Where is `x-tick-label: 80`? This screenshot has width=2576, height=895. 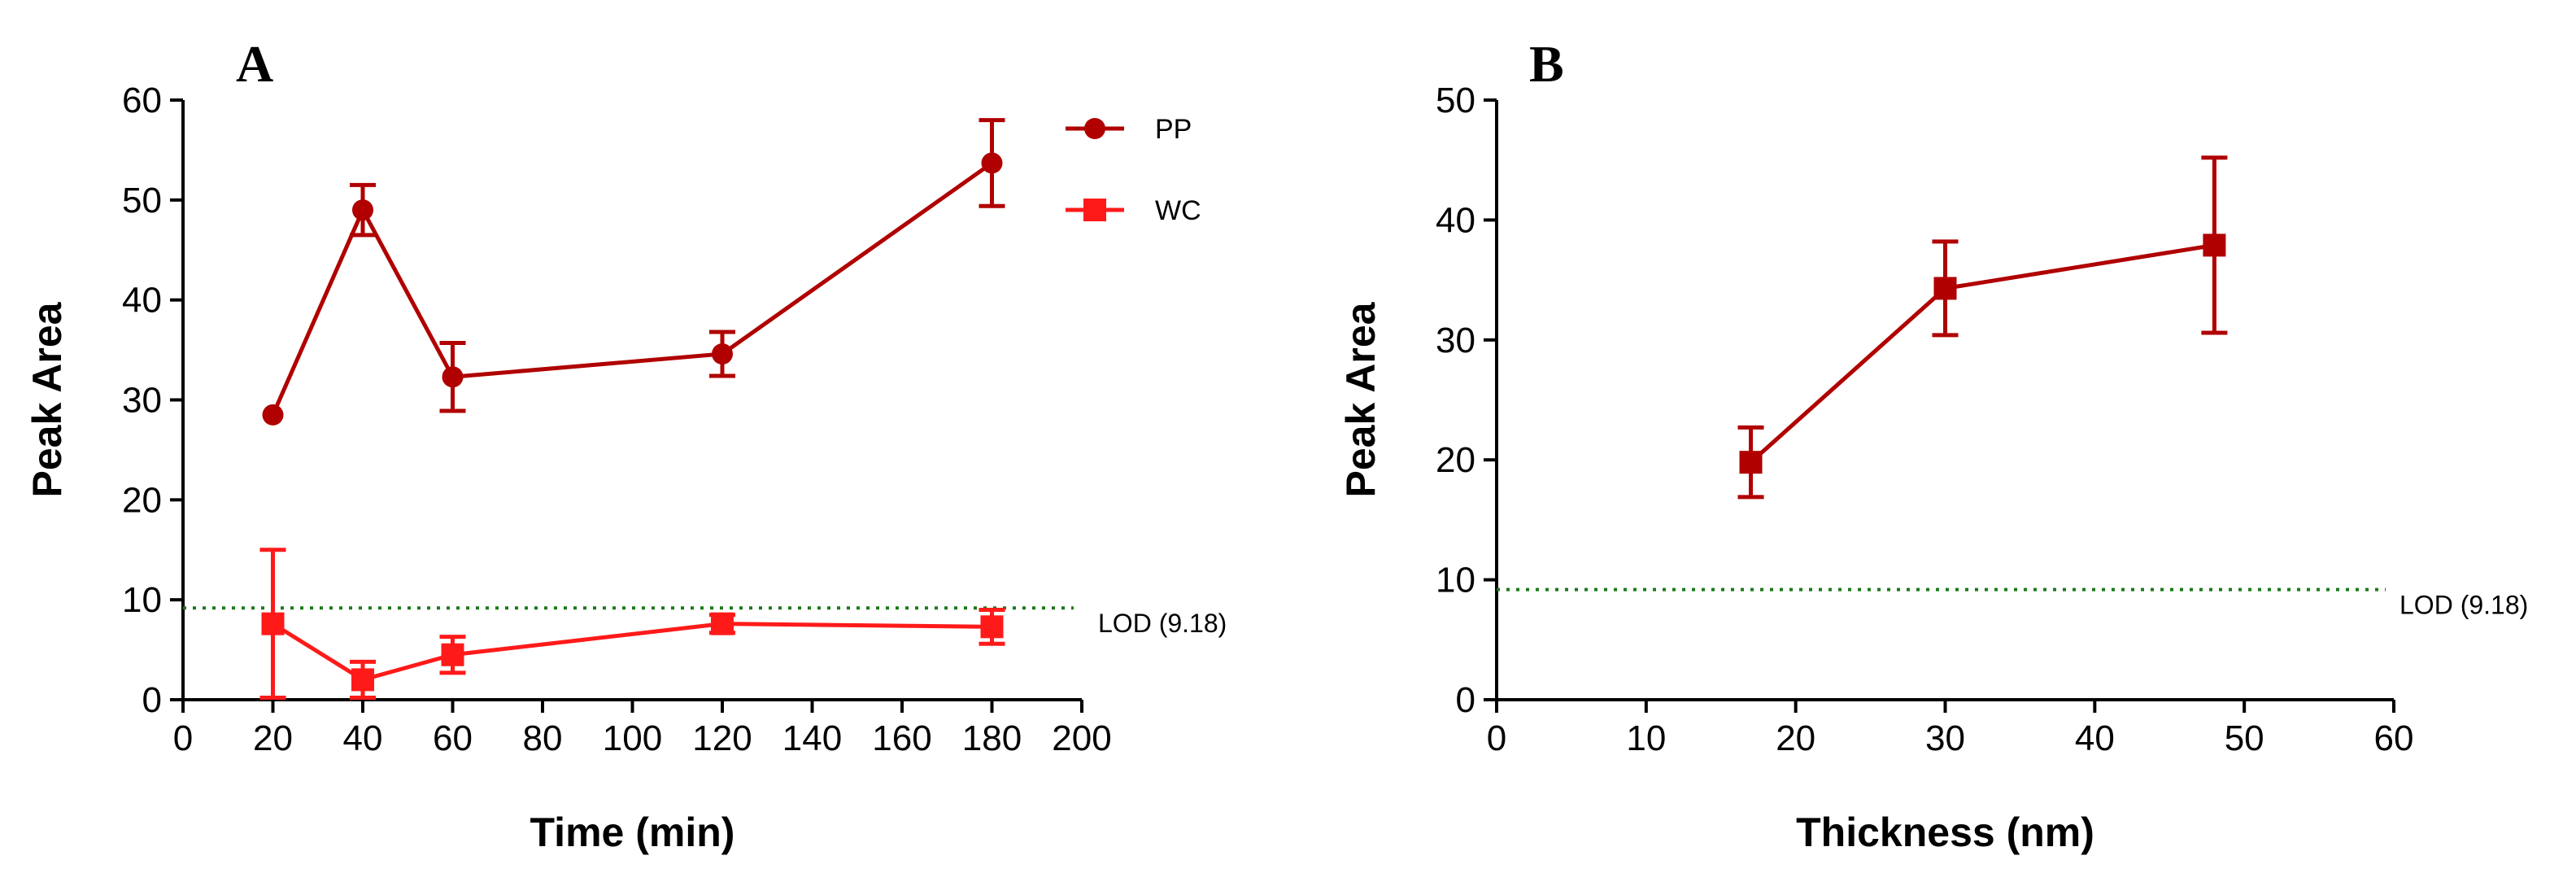
x-tick-label: 80 is located at coordinates (543, 738).